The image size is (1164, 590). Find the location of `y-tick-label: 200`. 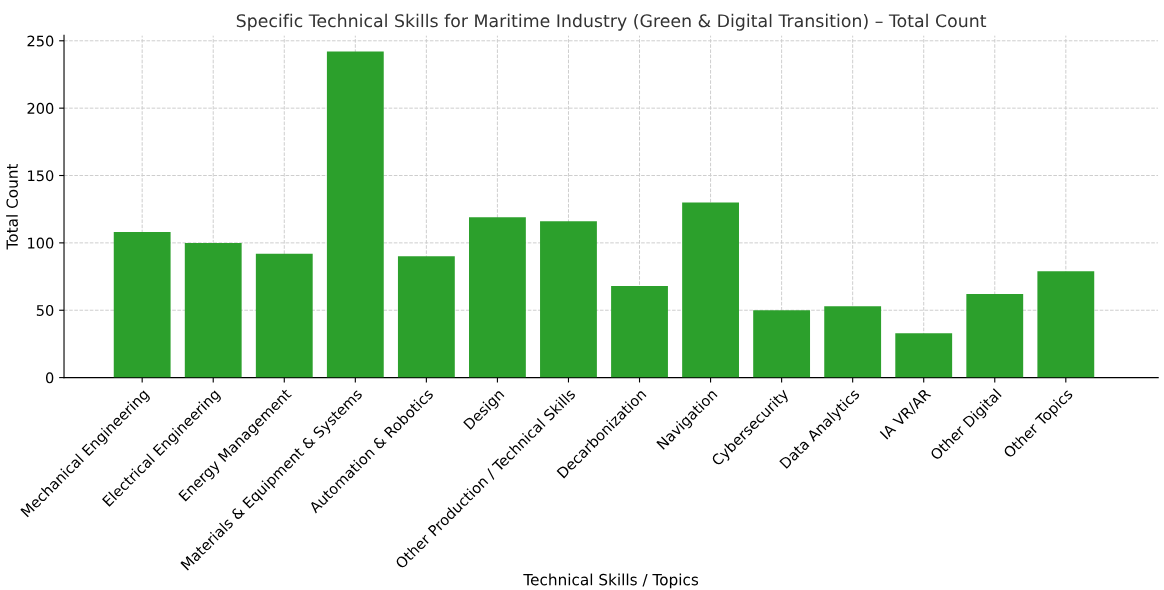

y-tick-label: 200 is located at coordinates (40, 108).